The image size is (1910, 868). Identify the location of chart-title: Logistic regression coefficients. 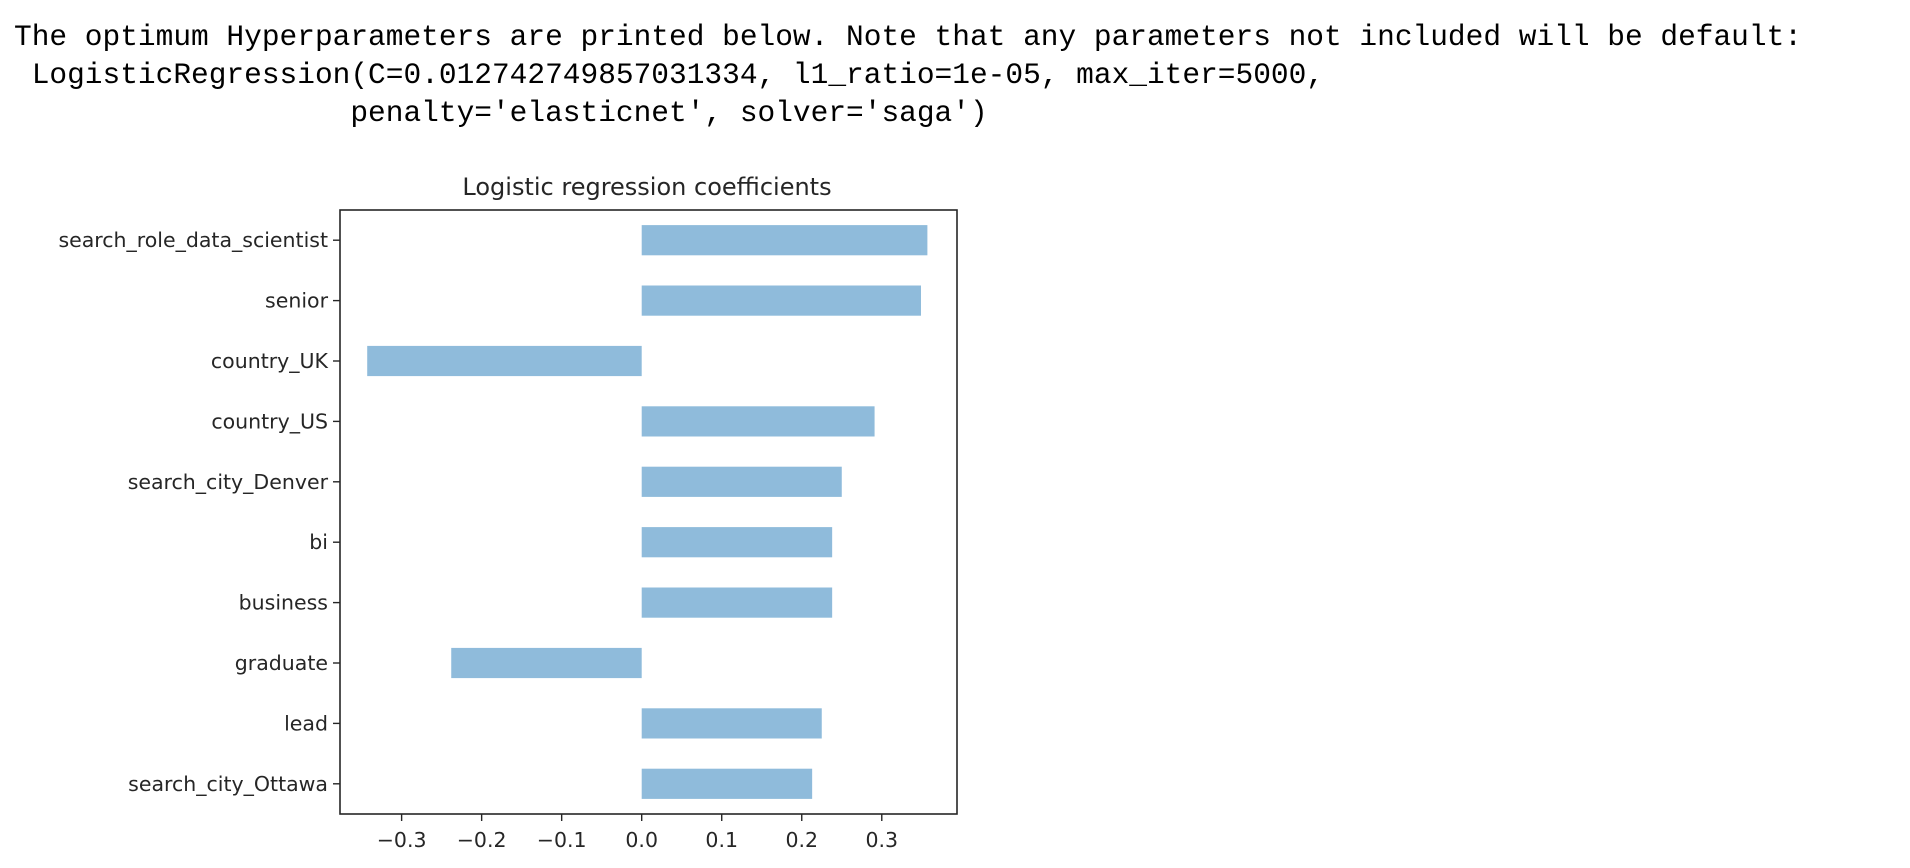
(646, 187).